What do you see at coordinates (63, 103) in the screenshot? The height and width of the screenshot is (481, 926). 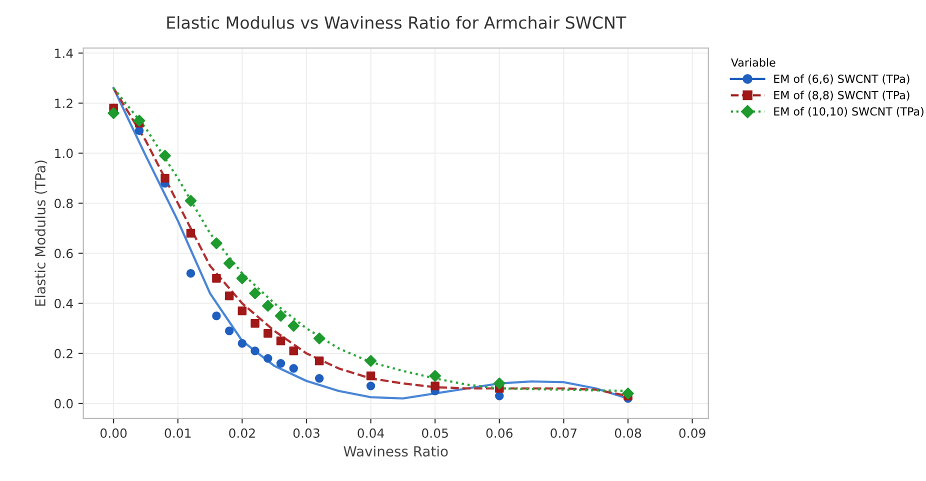 I see `y-tick-label: 1.2` at bounding box center [63, 103].